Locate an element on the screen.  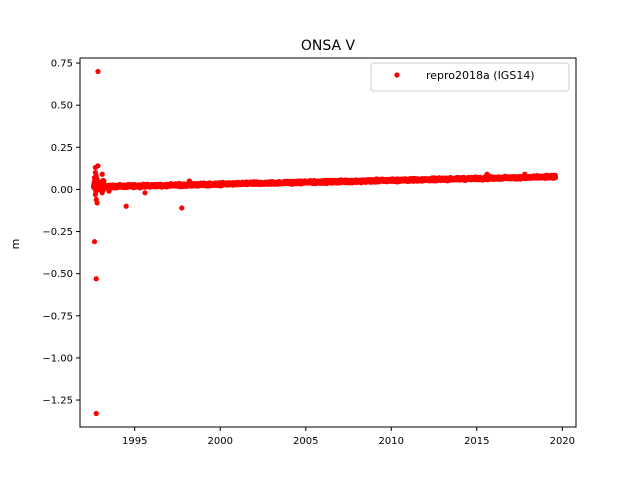
x-tick-label: 2005 is located at coordinates (305, 441).